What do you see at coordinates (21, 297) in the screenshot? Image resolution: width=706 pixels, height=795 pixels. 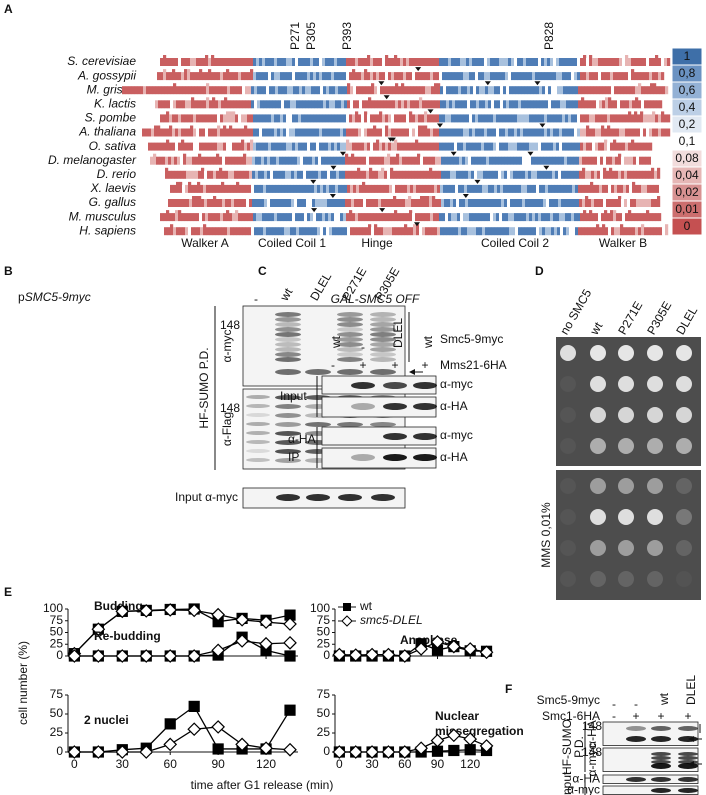 I see `construct-prefix: p` at bounding box center [21, 297].